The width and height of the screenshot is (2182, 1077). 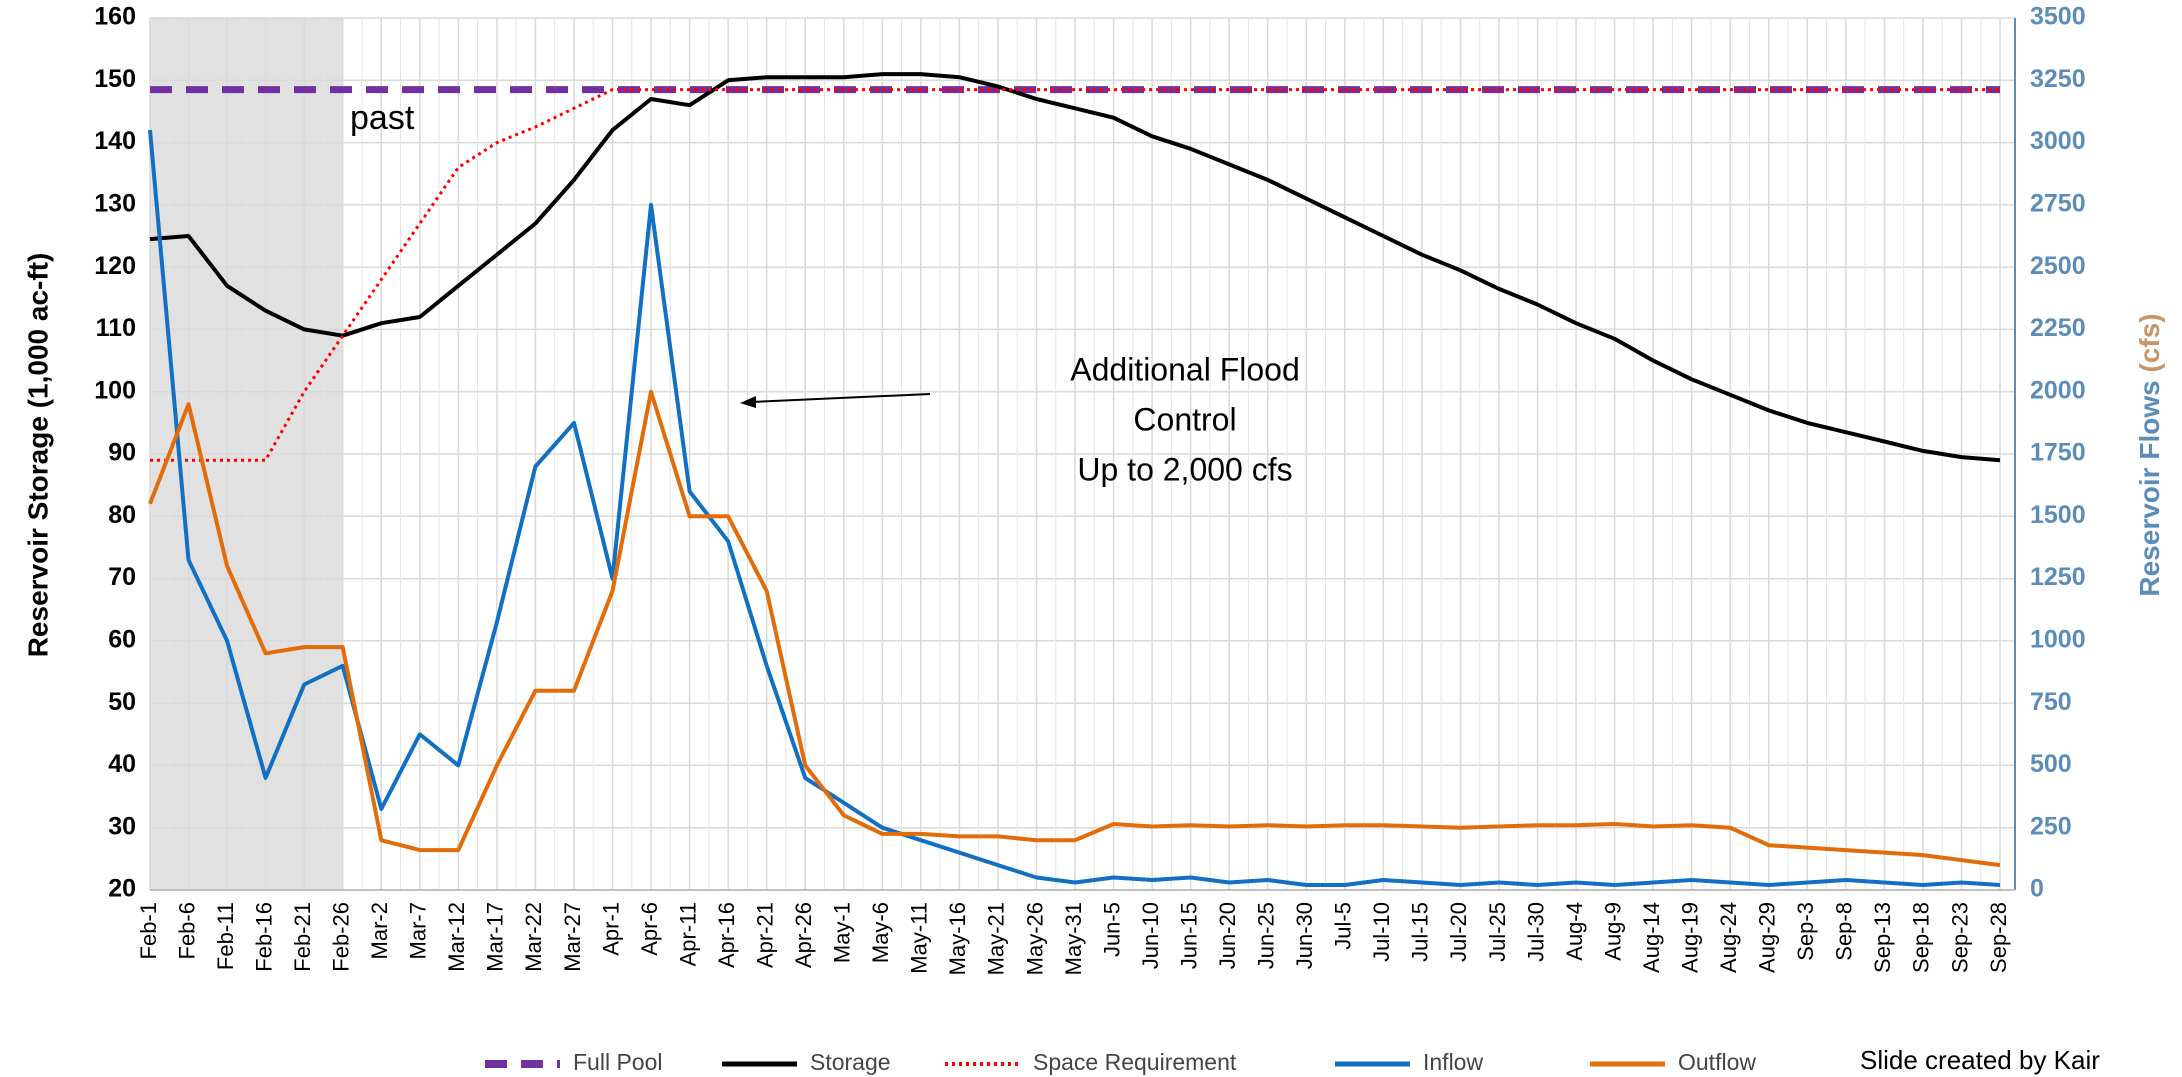 I want to click on x-tick-label: May-1, so click(x=842, y=932).